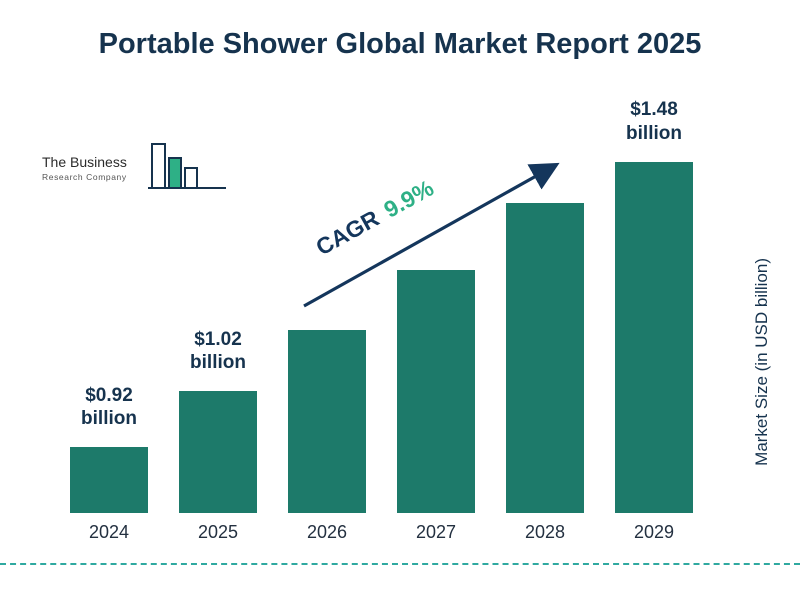 The height and width of the screenshot is (600, 800). Describe the element at coordinates (84, 177) in the screenshot. I see `logo-line-2: Research Company` at that location.